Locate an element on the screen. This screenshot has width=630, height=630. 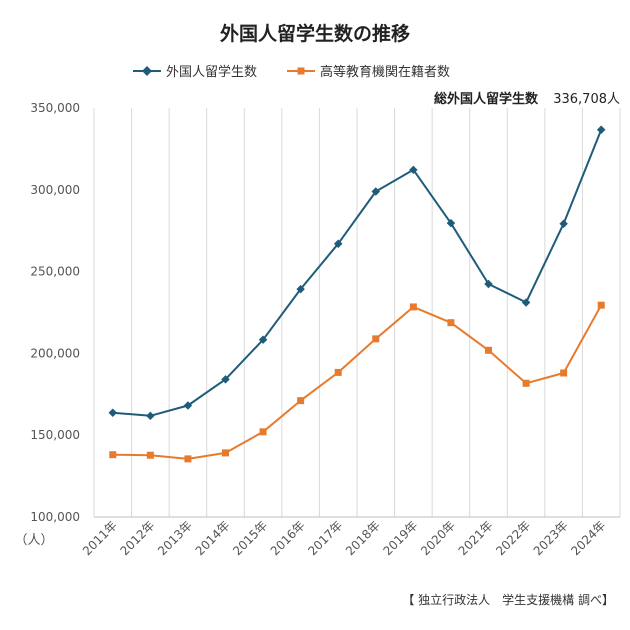
legend-item-series-2: 高等教育機関在籍者数 is located at coordinates (368, 72).